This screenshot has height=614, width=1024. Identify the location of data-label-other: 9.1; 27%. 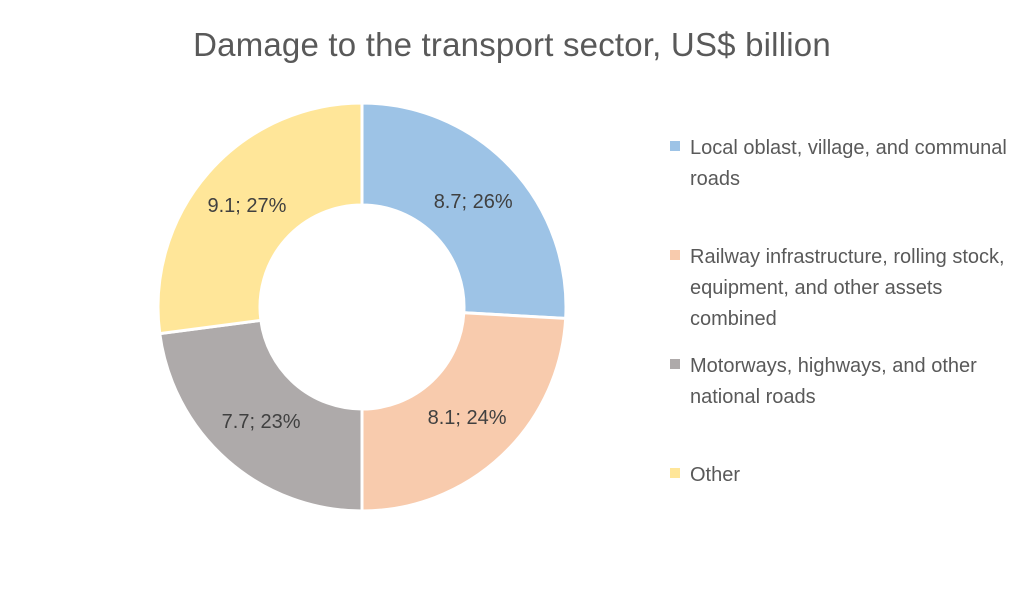
(246, 206).